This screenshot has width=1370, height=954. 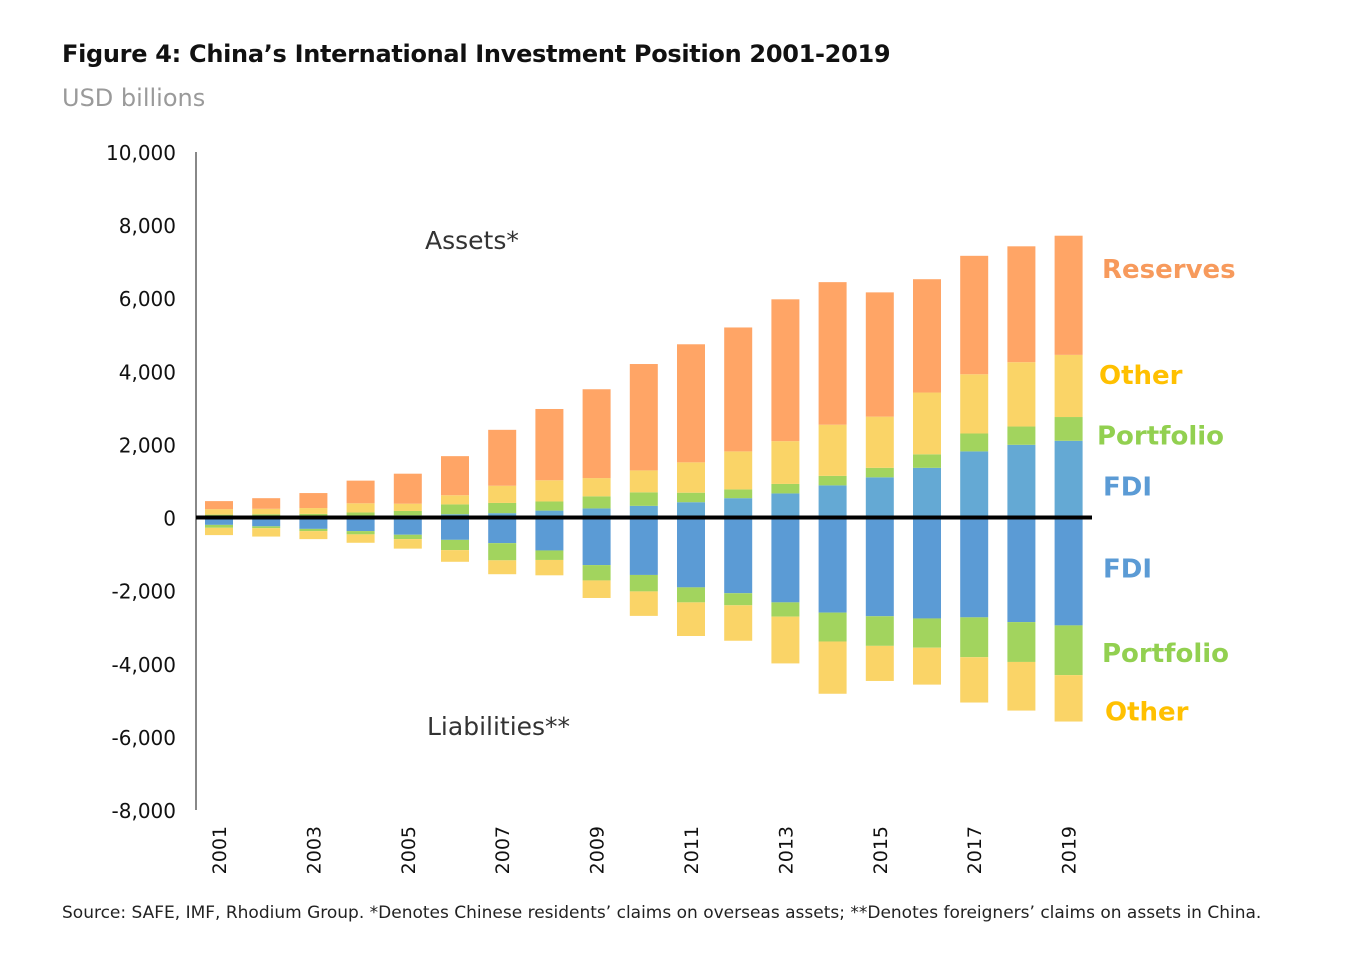 What do you see at coordinates (549, 491) in the screenshot?
I see `bar-assets-other-2008` at bounding box center [549, 491].